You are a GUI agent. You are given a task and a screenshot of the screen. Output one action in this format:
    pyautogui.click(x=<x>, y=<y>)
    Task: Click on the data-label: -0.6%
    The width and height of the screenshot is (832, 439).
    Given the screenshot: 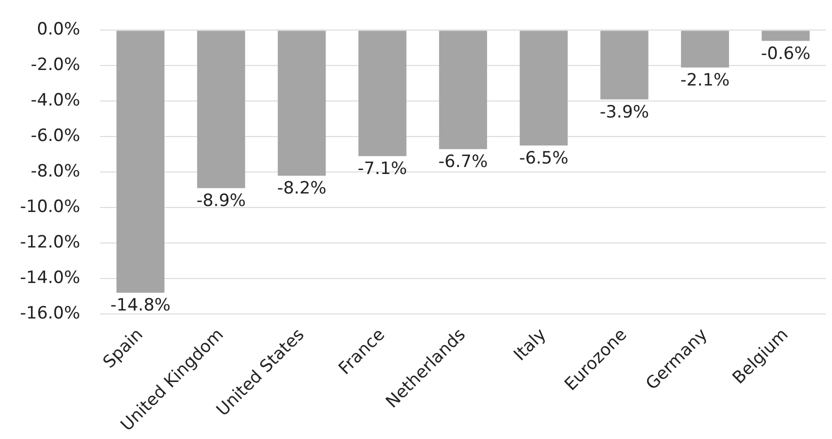 What is the action you would take?
    pyautogui.click(x=785, y=54)
    